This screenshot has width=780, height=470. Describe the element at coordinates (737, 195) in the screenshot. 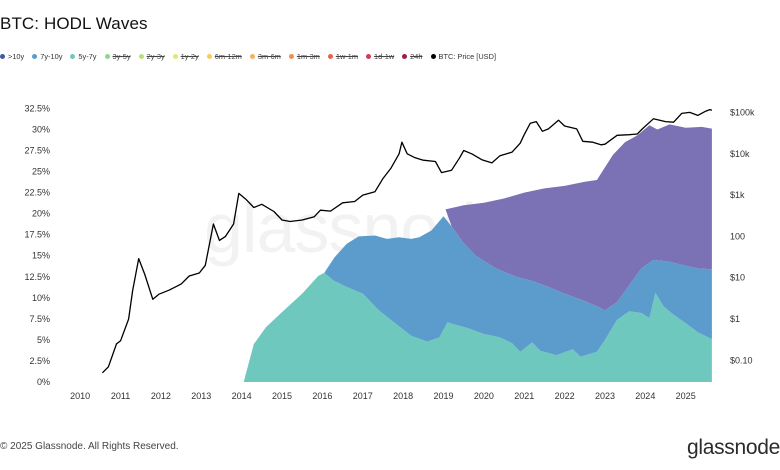

I see `y-right-tick-label: $1k` at that location.